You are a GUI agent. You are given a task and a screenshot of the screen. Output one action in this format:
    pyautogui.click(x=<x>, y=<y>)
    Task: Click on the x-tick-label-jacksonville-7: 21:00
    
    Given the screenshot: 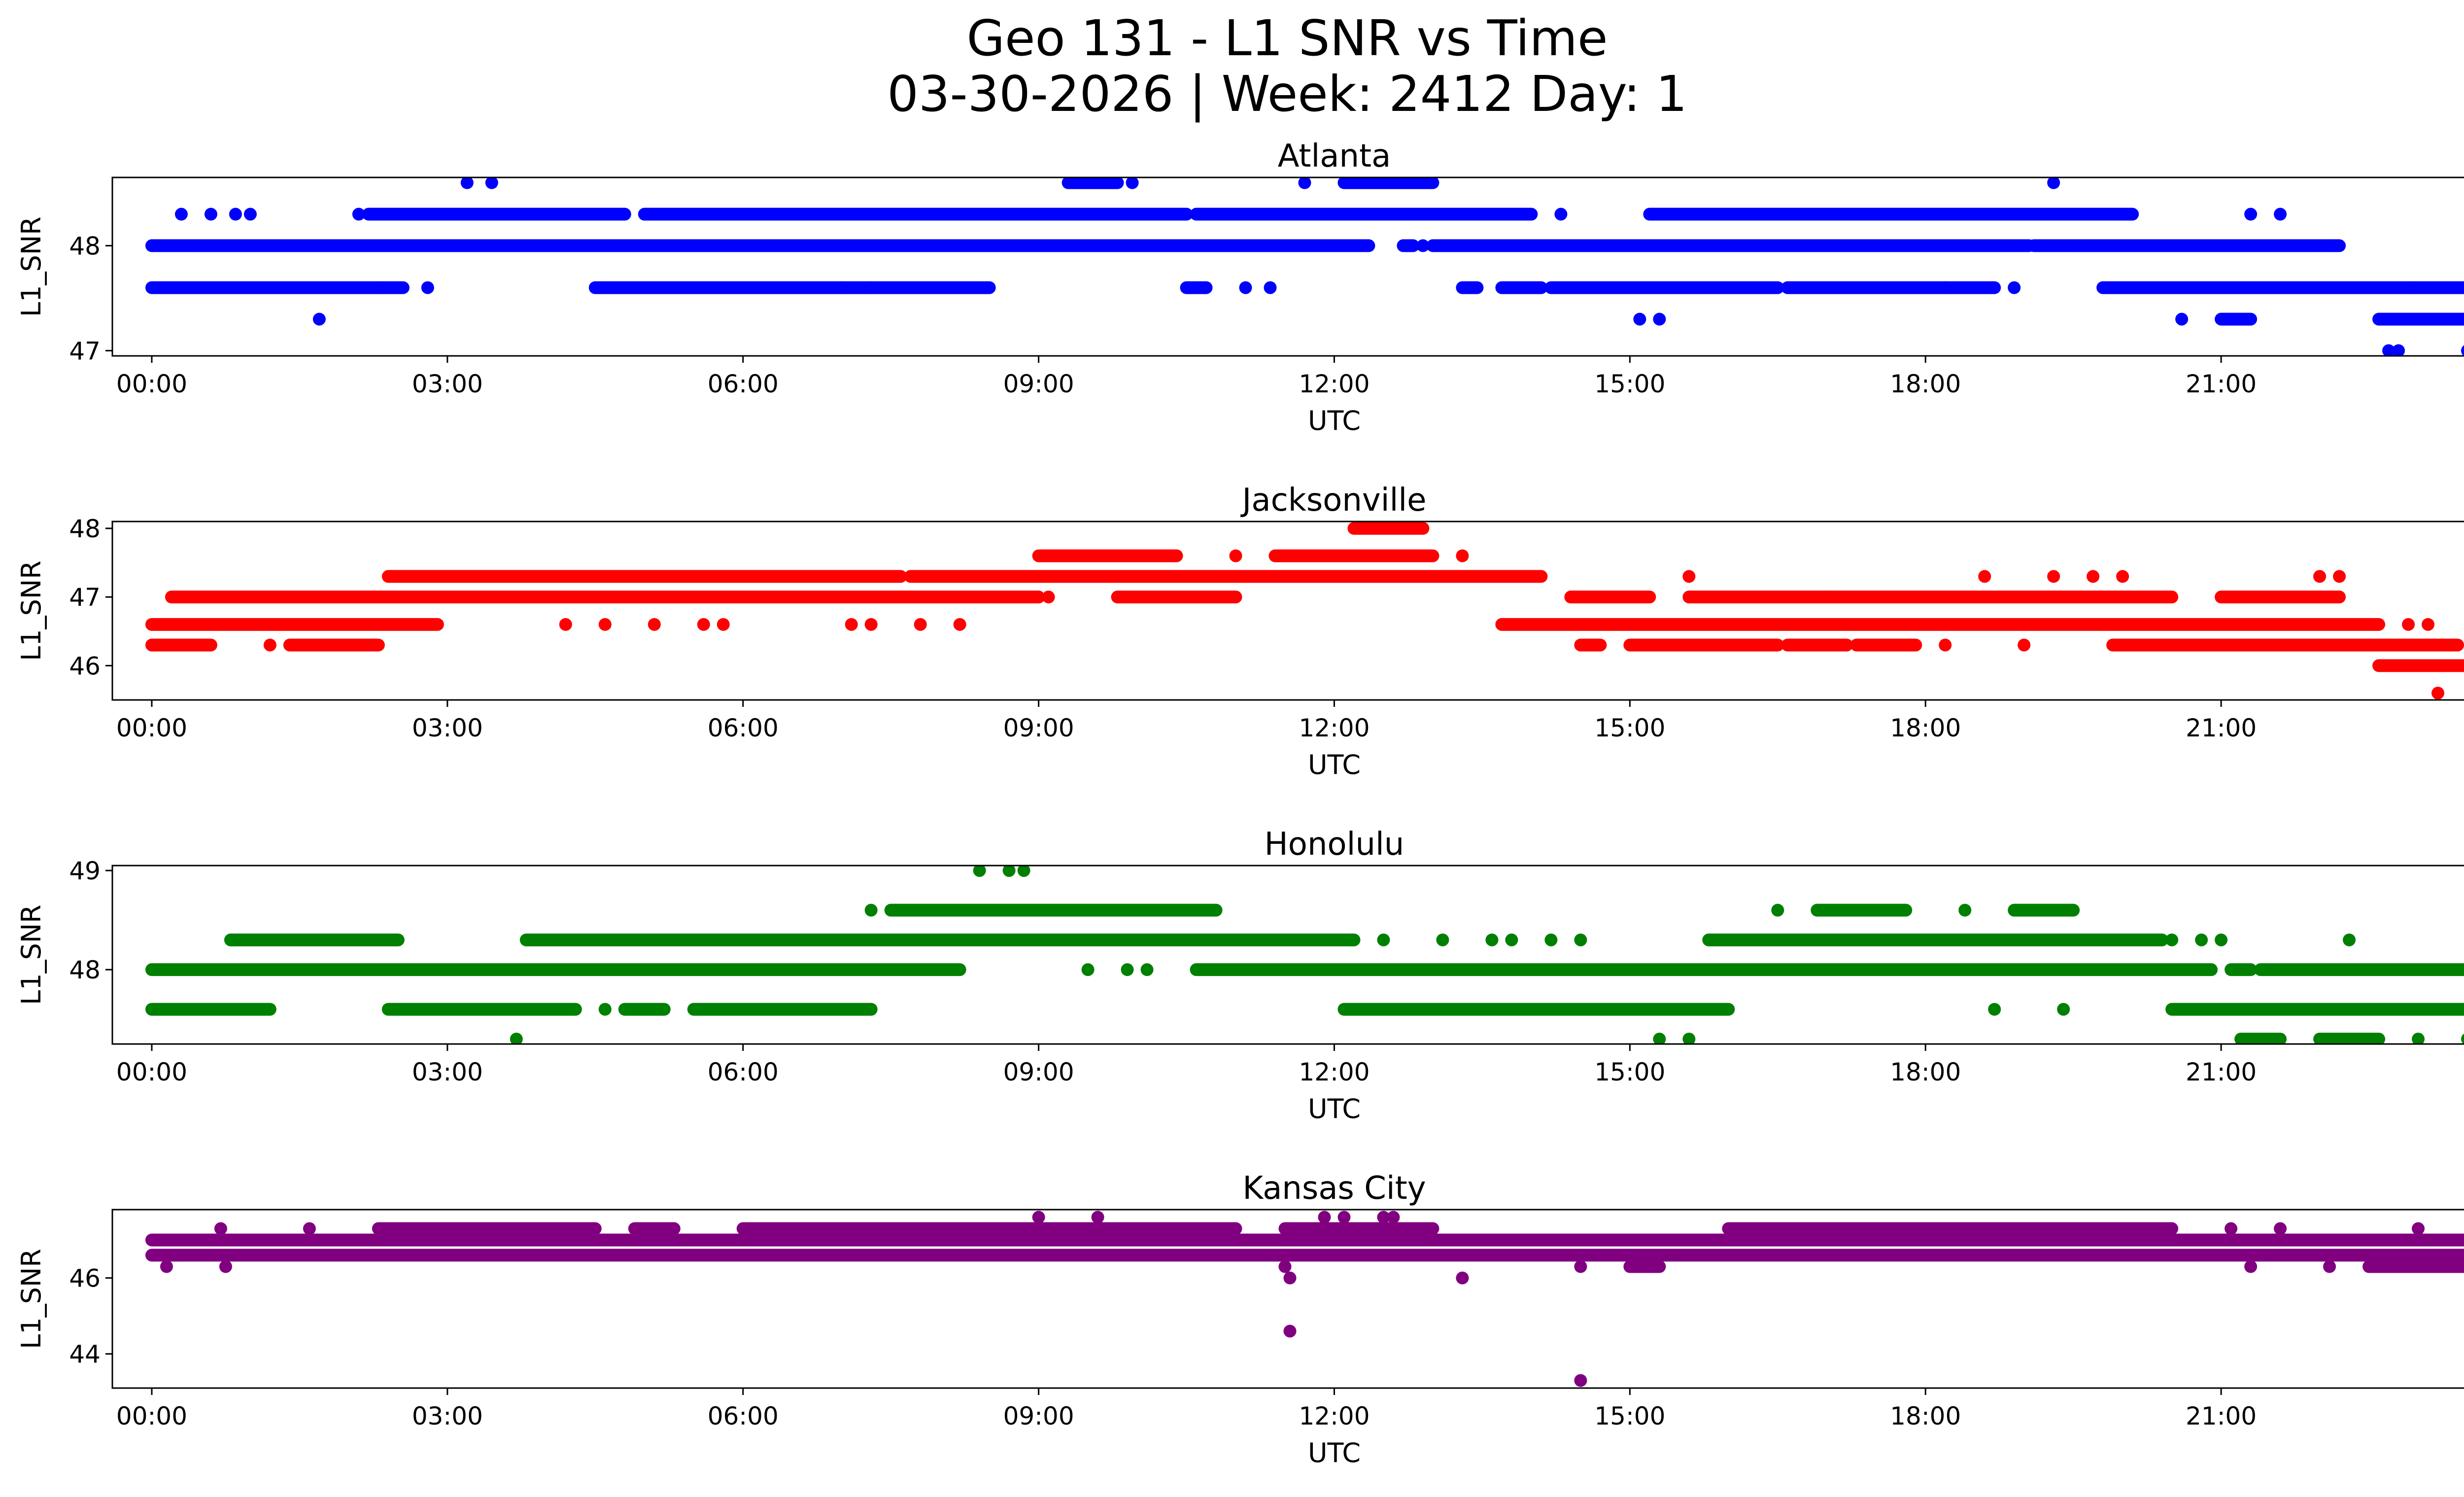 What is the action you would take?
    pyautogui.click(x=2221, y=728)
    